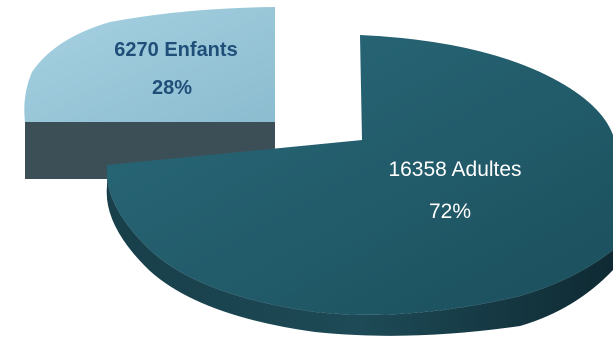 Image resolution: width=613 pixels, height=339 pixels. I want to click on label-enfants-count: 6270 Enfants, so click(175, 50).